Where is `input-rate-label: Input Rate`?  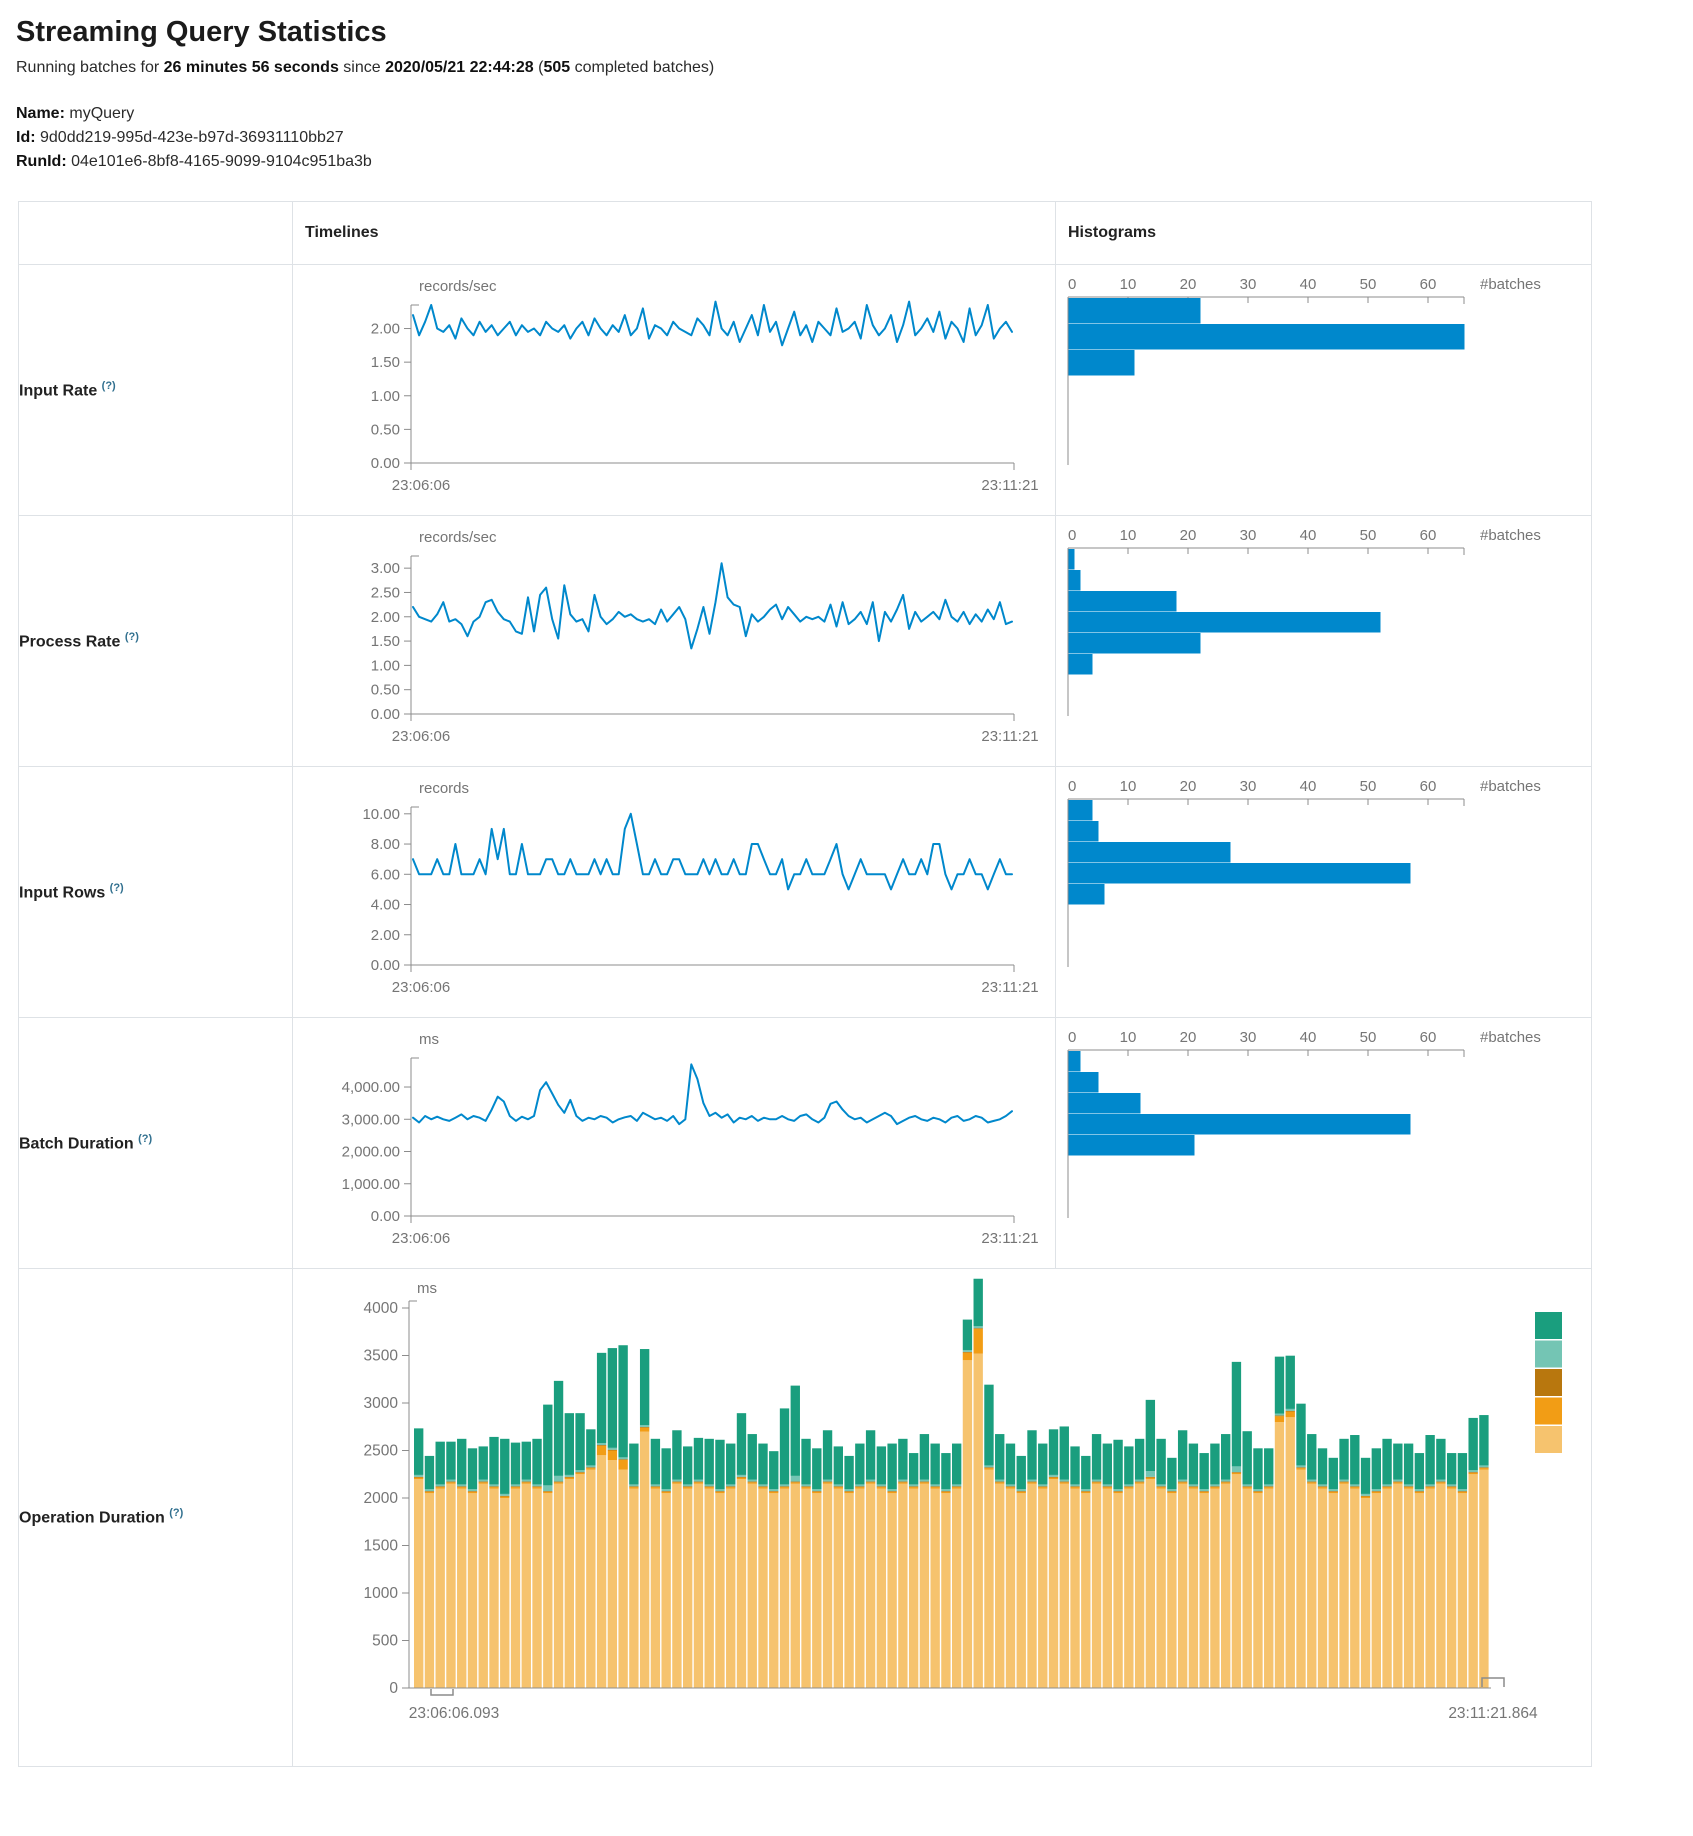
input-rate-label: Input Rate is located at coordinates (58, 391).